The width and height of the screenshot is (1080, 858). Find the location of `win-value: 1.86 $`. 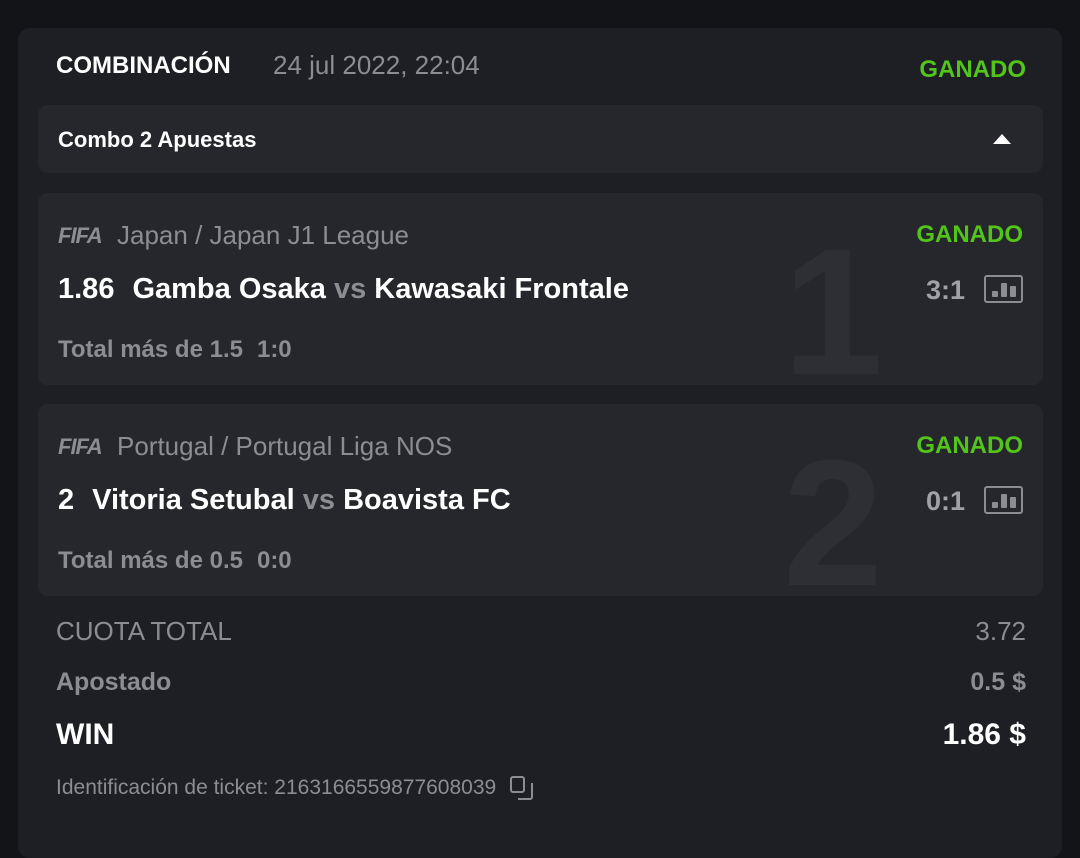

win-value: 1.86 $ is located at coordinates (984, 734).